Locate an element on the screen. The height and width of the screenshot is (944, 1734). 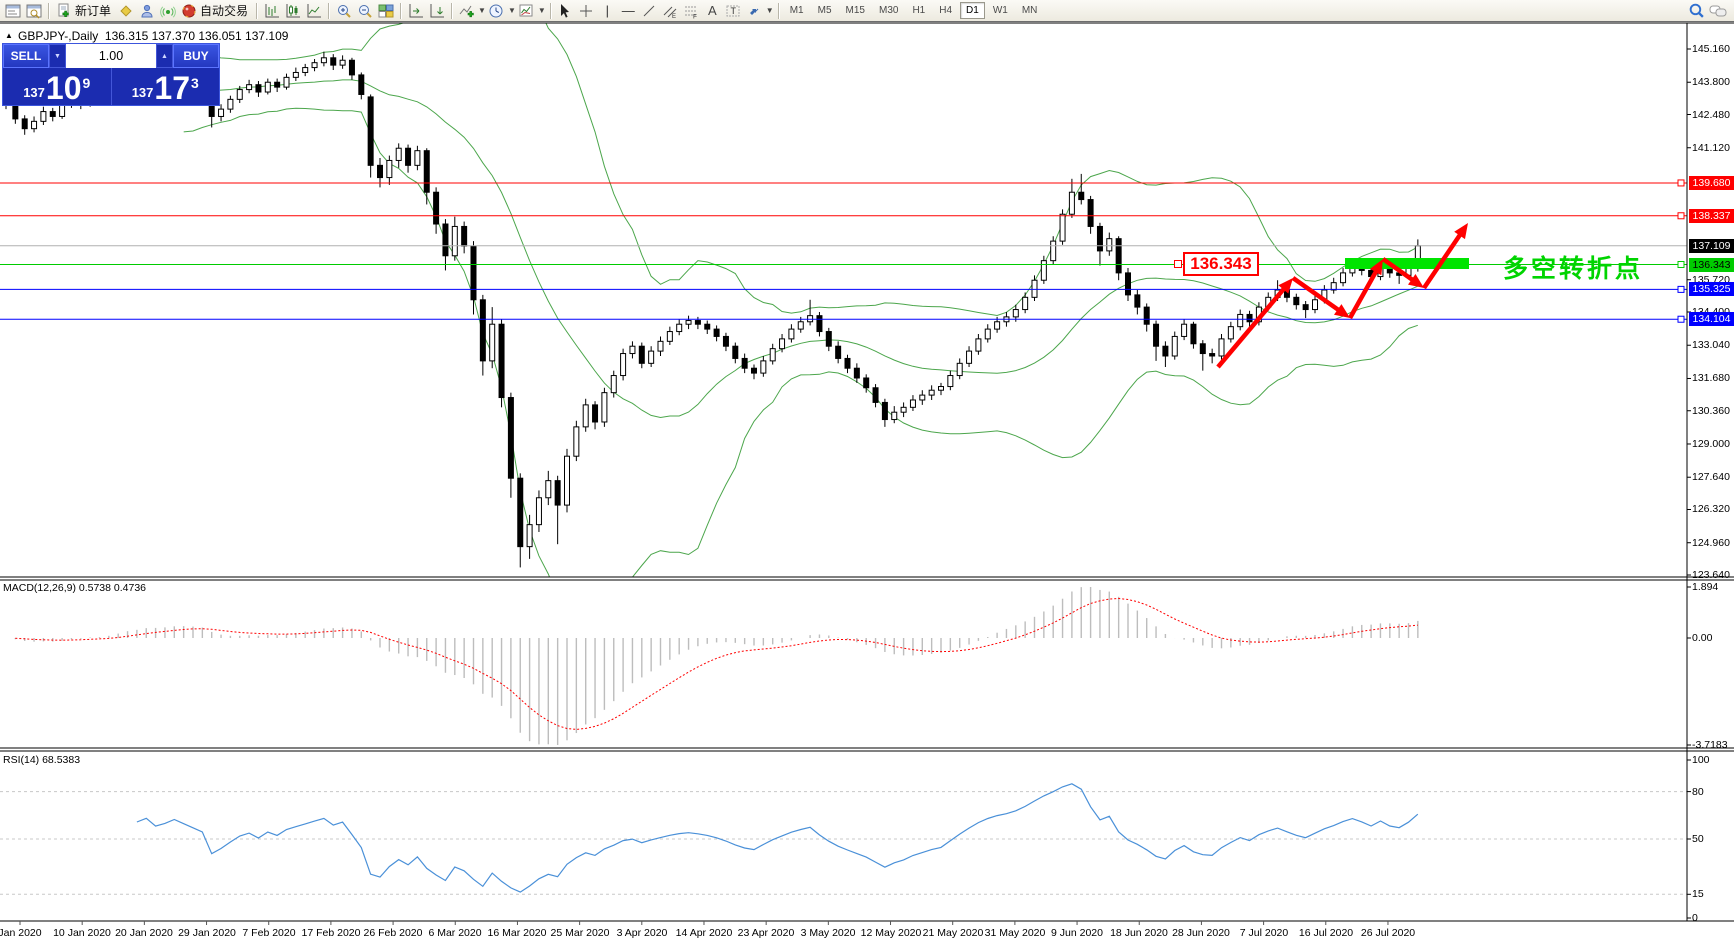
macd-tick-label: 1.894 is located at coordinates (1705, 587).